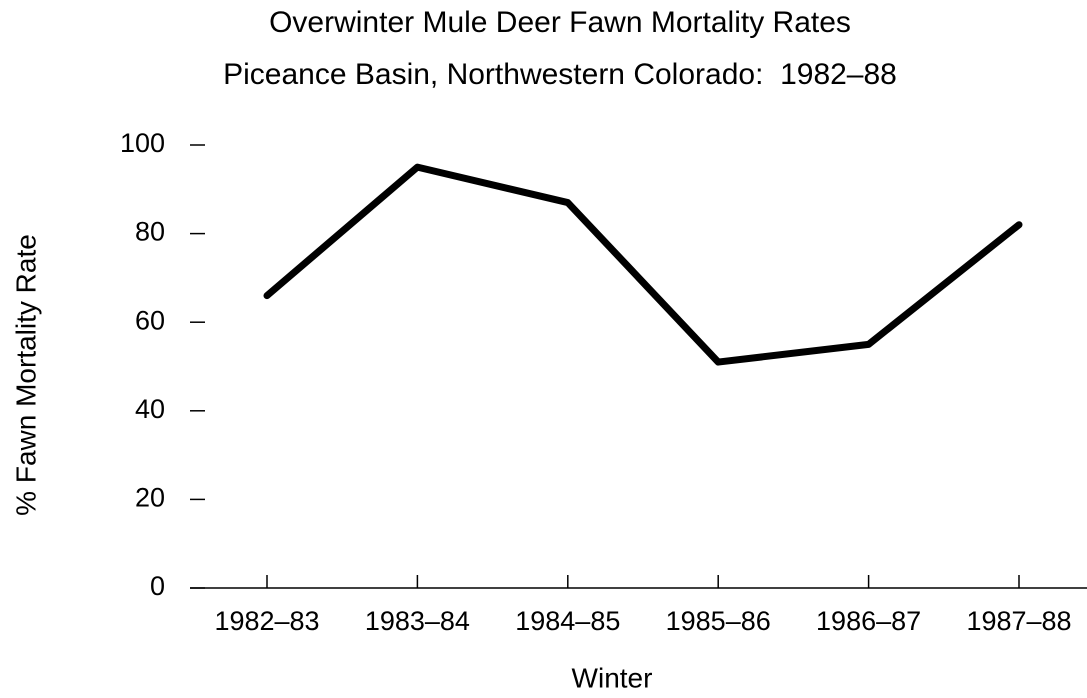  What do you see at coordinates (150, 320) in the screenshot?
I see `y-tick-label: 60` at bounding box center [150, 320].